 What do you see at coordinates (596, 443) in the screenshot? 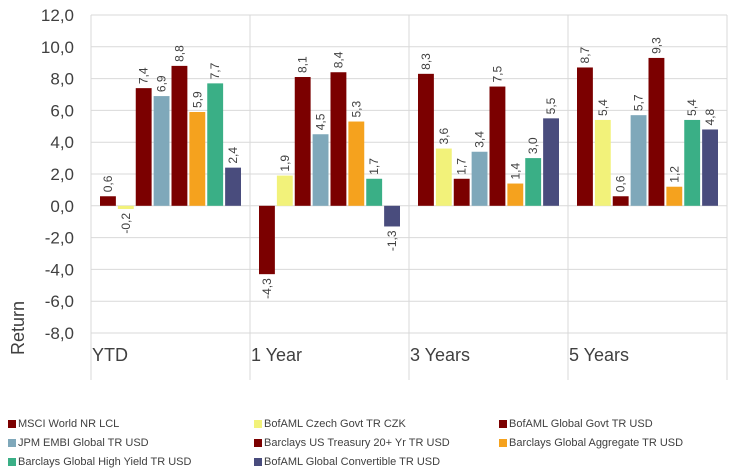
I see `legend-label: Barclays Global Aggregate TR USD` at bounding box center [596, 443].